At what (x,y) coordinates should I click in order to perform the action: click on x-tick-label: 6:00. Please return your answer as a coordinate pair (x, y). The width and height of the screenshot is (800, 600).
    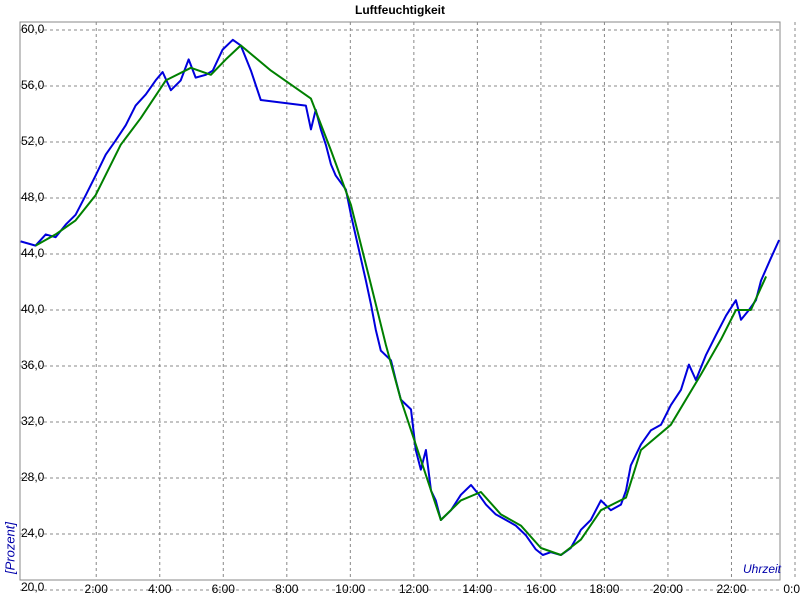
    Looking at the image, I should click on (224, 589).